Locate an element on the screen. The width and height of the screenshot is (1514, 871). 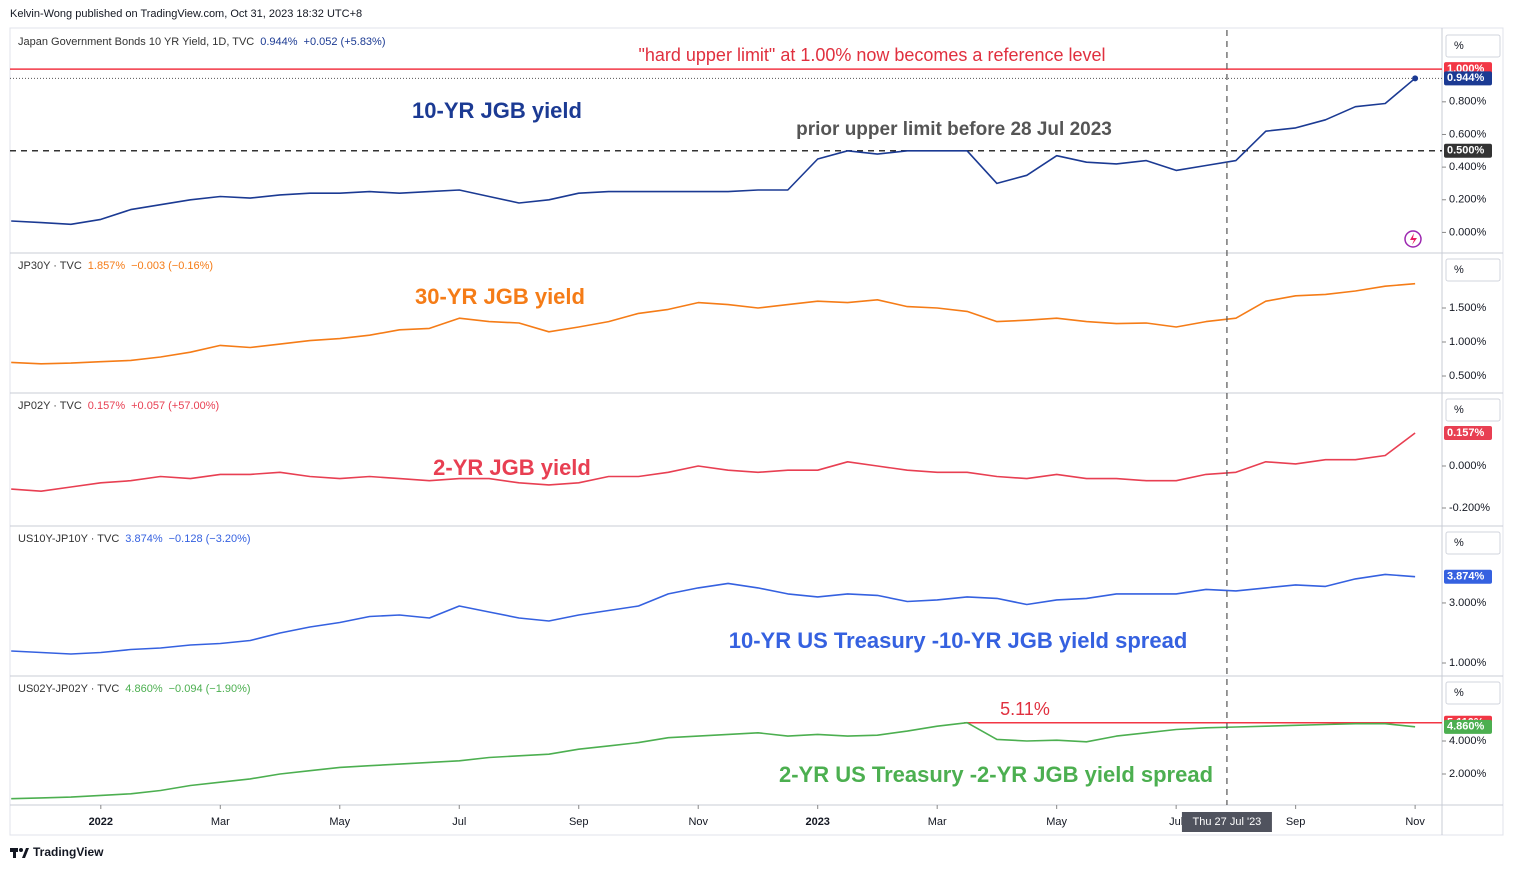
annotation: 5.11% is located at coordinates (1025, 709).